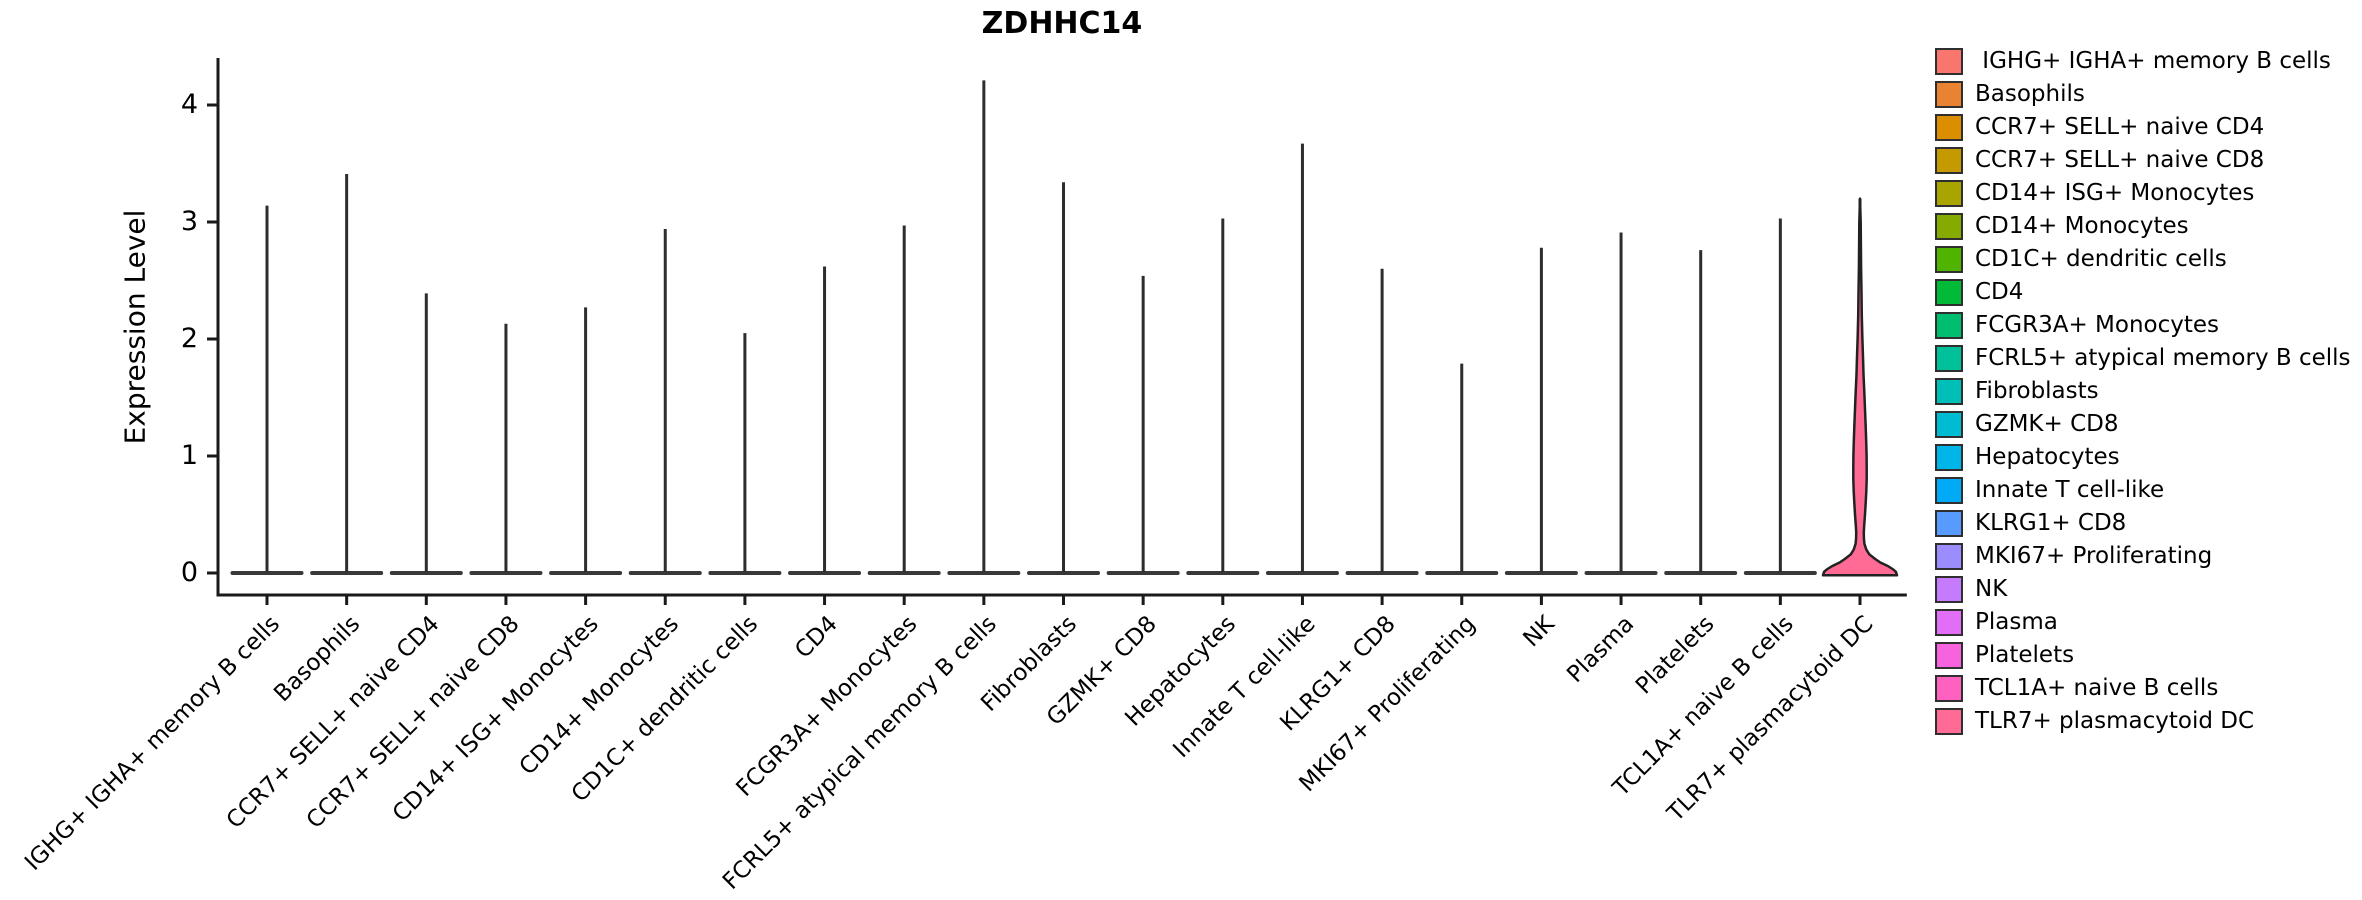 Image resolution: width=2362 pixels, height=900 pixels. What do you see at coordinates (2120, 160) in the screenshot?
I see `legend-label: CCR7+ SELL+ naive CD8` at bounding box center [2120, 160].